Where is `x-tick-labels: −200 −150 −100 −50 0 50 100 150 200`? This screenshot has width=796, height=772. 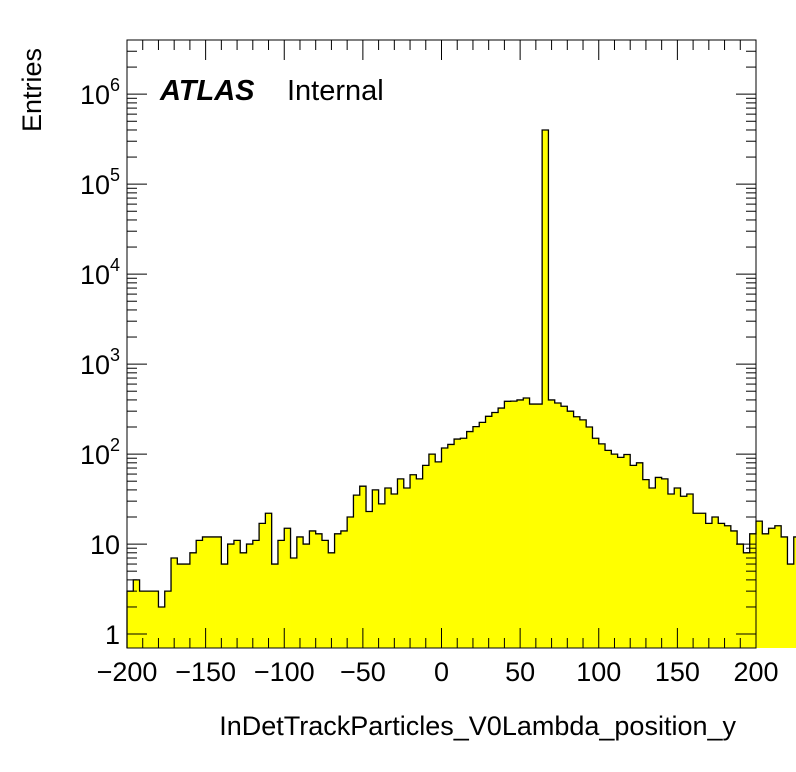 x-tick-labels: −200 −150 −100 −50 0 50 100 150 200 is located at coordinates (438, 672).